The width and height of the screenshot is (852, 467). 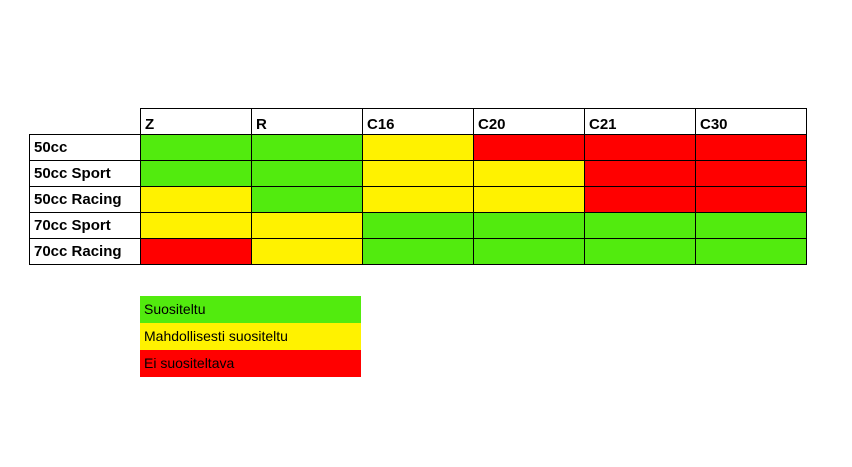 What do you see at coordinates (196, 121) in the screenshot?
I see `column-header: Z` at bounding box center [196, 121].